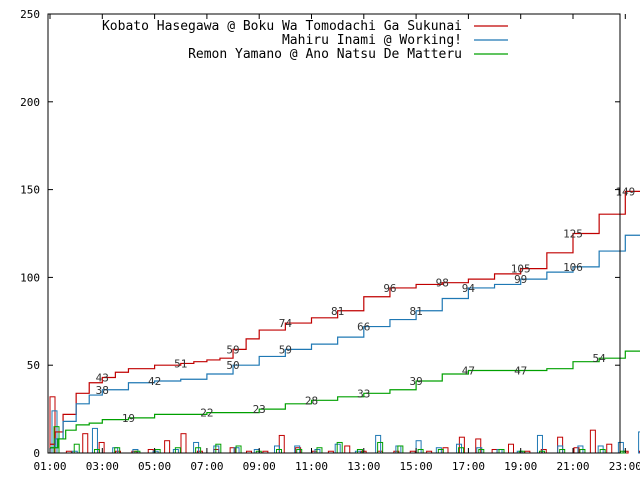 This screenshot has height=480, width=640. I want to click on bars-layer, so click(344, 425).